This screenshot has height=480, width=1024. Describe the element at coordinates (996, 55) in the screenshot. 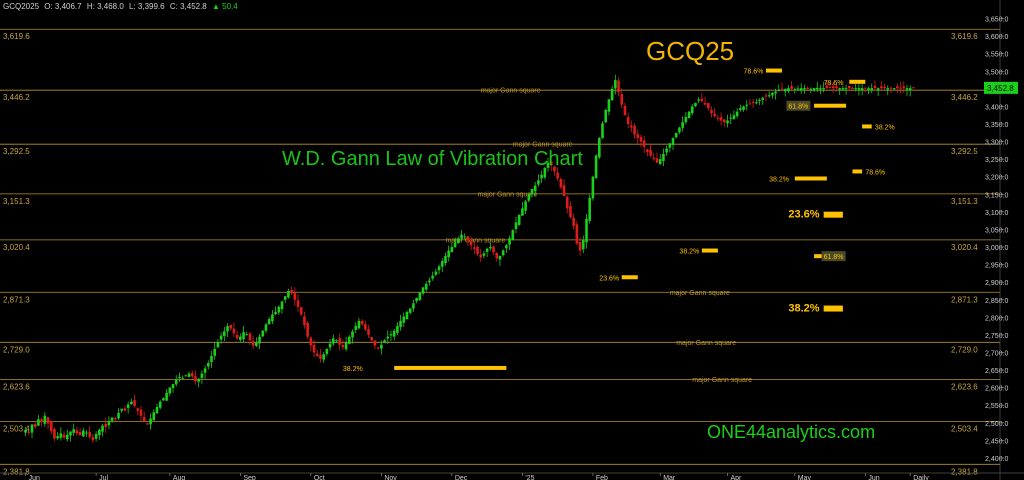

I see `y-tick-label: 3,550.0` at that location.